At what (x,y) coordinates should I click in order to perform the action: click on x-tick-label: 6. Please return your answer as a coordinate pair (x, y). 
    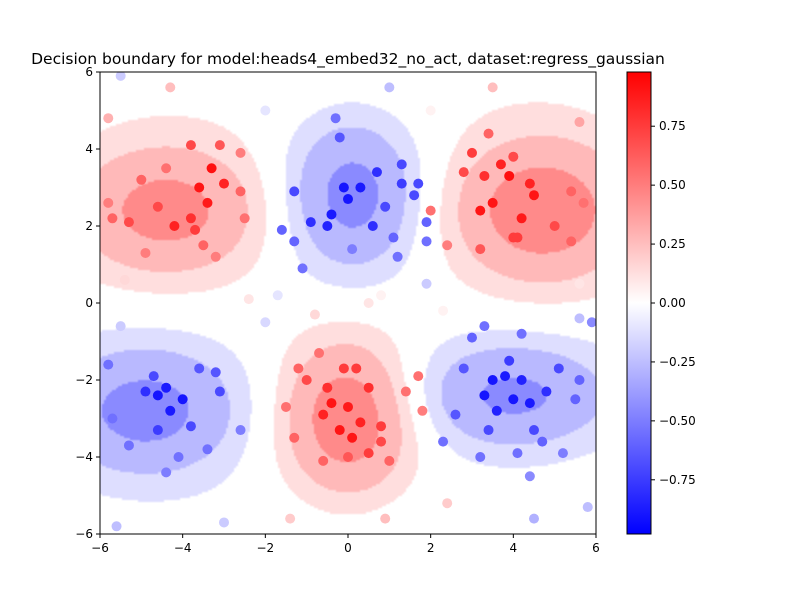
    Looking at the image, I should click on (596, 548).